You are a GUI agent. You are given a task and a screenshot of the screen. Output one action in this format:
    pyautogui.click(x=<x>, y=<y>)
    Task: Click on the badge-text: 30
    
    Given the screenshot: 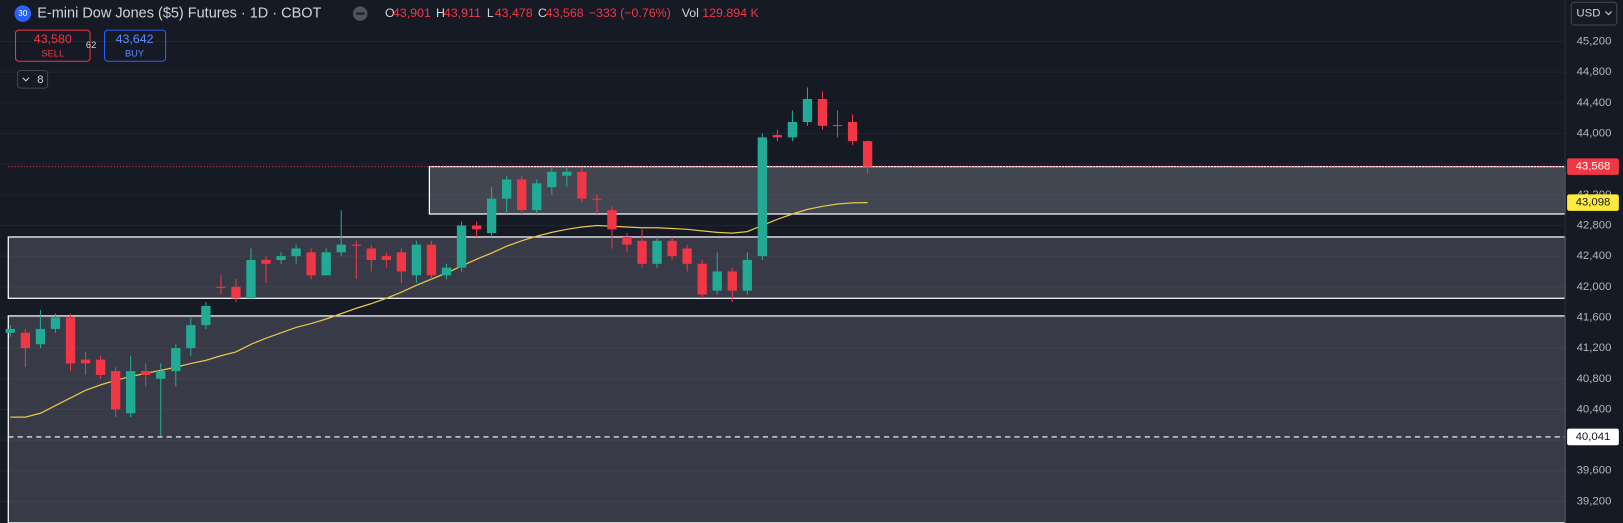 What is the action you would take?
    pyautogui.click(x=23, y=13)
    